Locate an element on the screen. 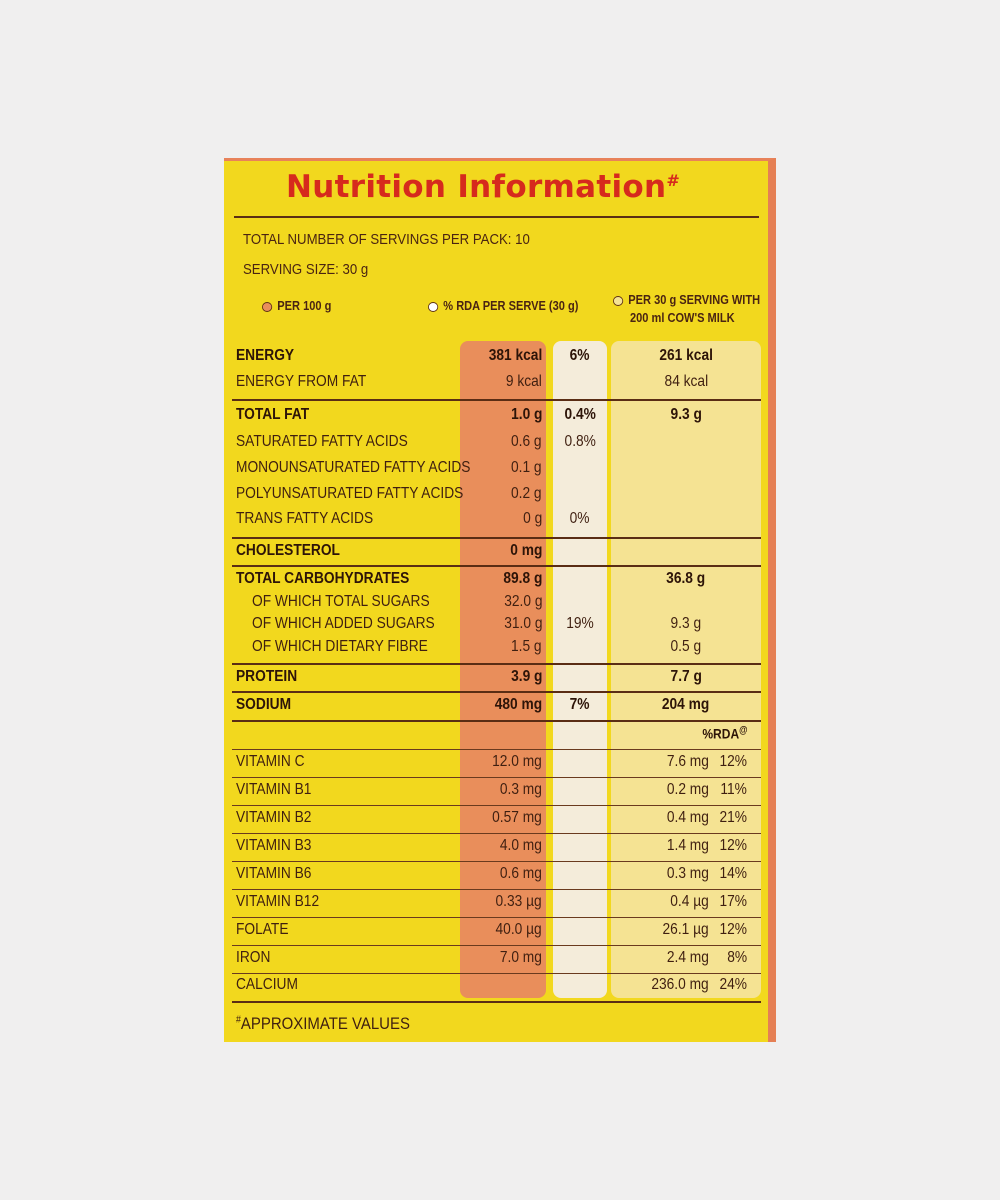 The image size is (1000, 1200). rda-column is located at coordinates (580, 669).